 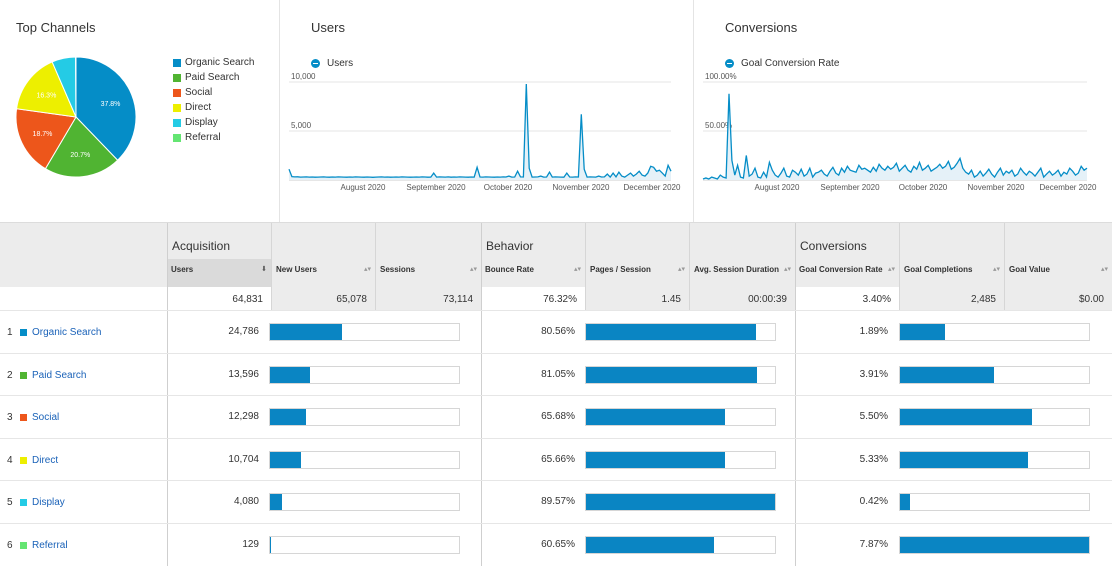 What do you see at coordinates (558, 416) in the screenshot?
I see `cell-bounce-rate: 65.68%` at bounding box center [558, 416].